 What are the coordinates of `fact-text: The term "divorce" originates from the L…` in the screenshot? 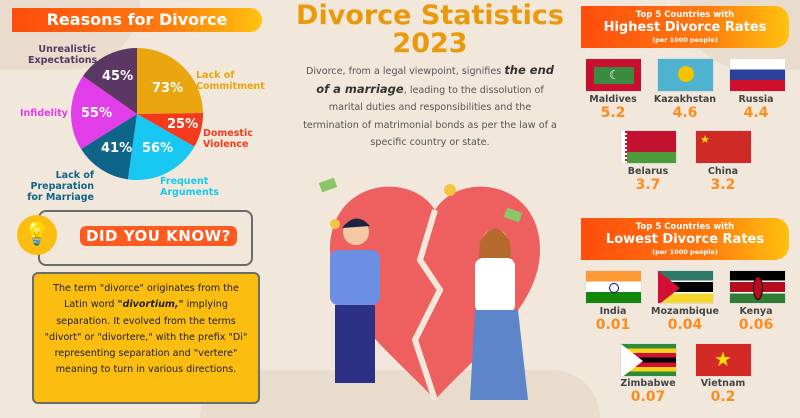 It's located at (146, 297).